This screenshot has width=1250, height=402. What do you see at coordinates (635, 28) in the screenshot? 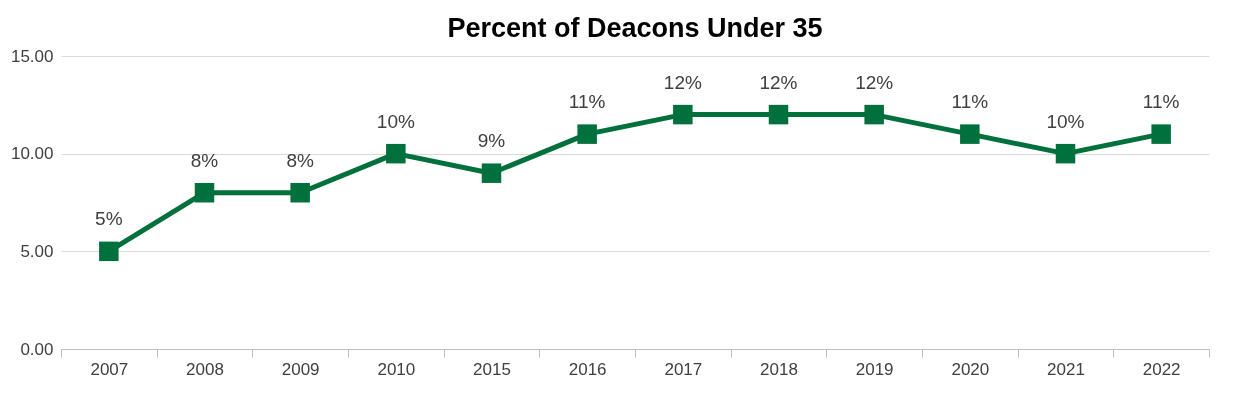
I see `chart-title: Percent of Deacons Under 35` at bounding box center [635, 28].